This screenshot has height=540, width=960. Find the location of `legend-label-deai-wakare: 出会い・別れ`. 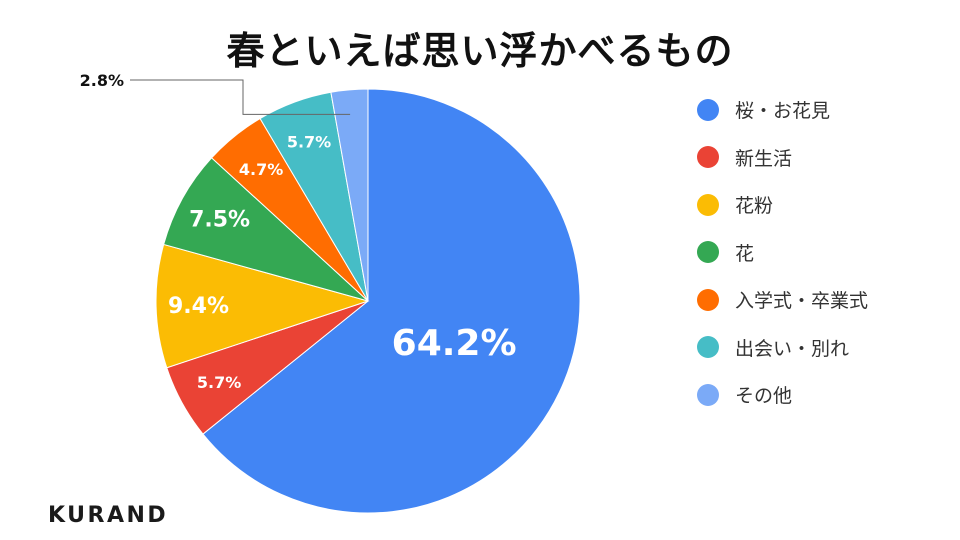

legend-label-deai-wakare: 出会い・別れ is located at coordinates (792, 348).